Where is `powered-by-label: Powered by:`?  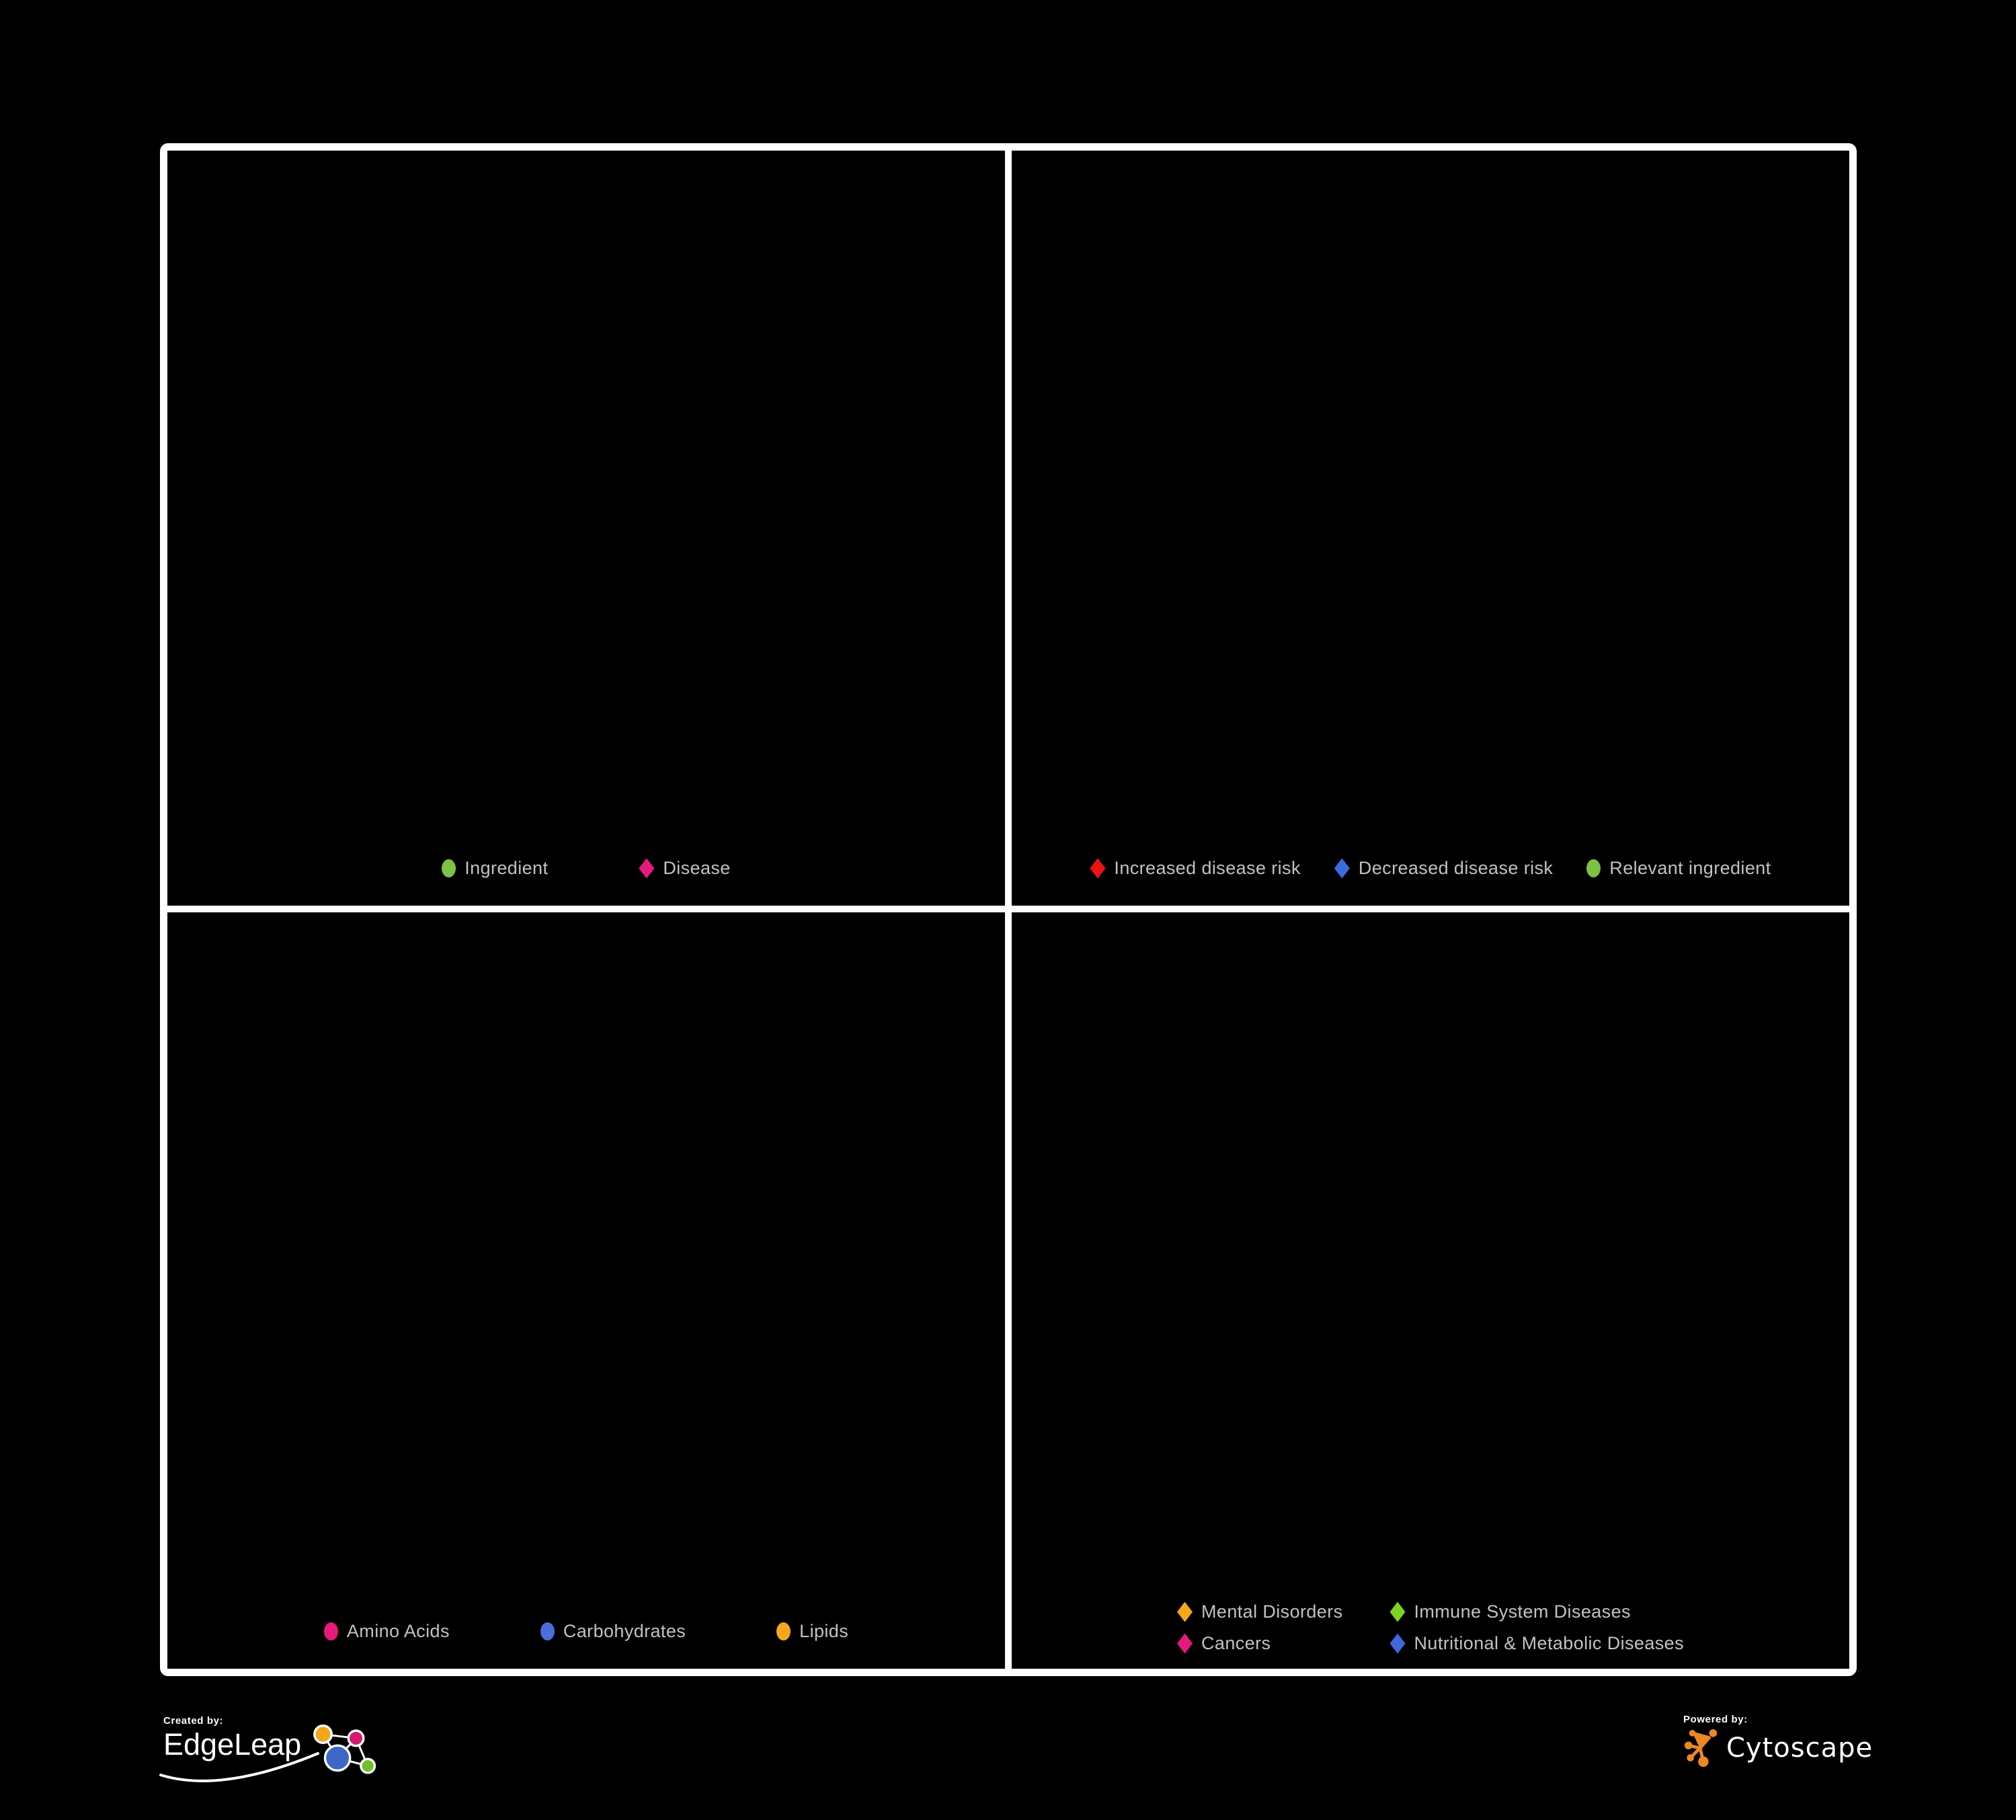 powered-by-label: Powered by: is located at coordinates (1715, 1719).